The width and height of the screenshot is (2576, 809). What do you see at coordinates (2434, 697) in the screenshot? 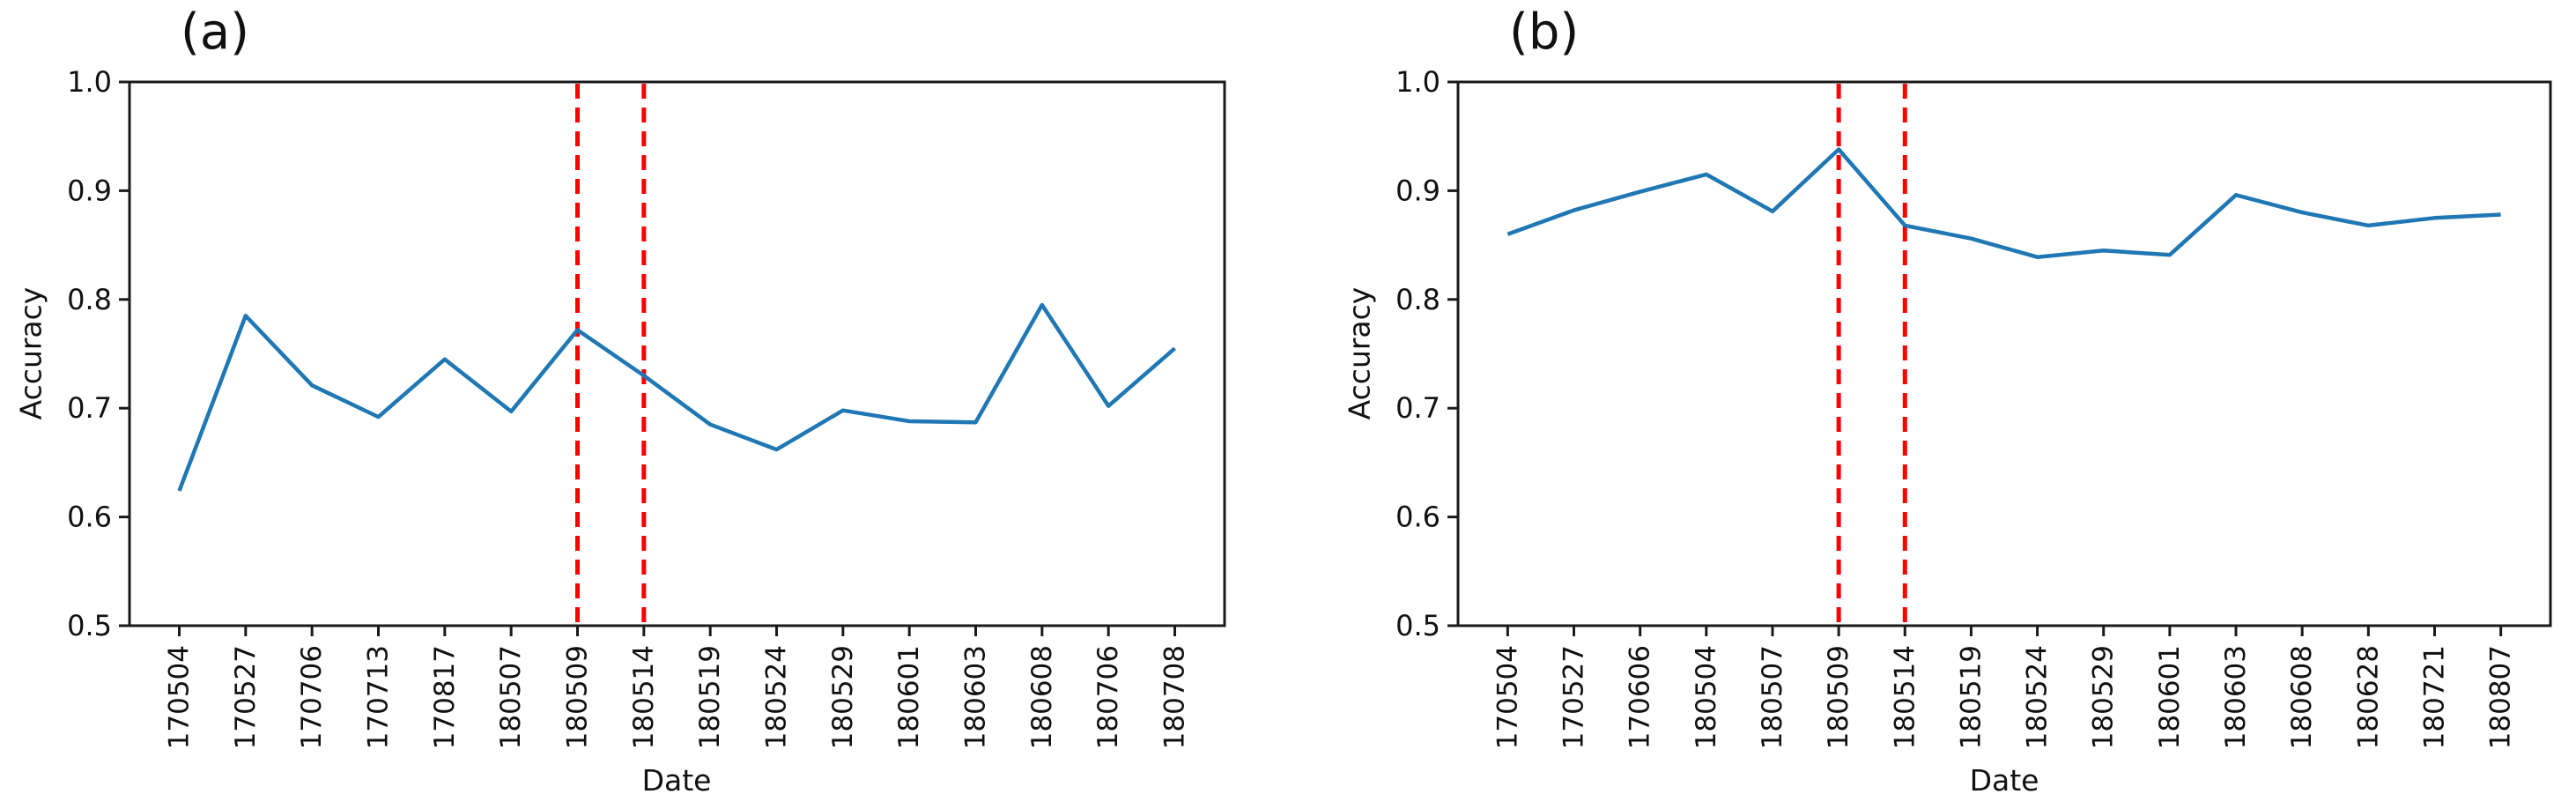
I see `x-tick-label-180721: 180721` at bounding box center [2434, 697].